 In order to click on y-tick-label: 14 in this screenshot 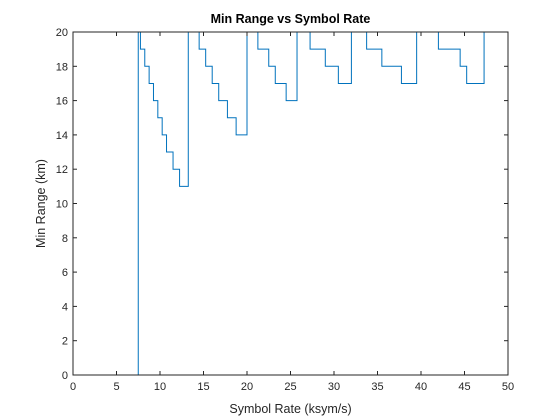, I will do `click(62, 136)`.